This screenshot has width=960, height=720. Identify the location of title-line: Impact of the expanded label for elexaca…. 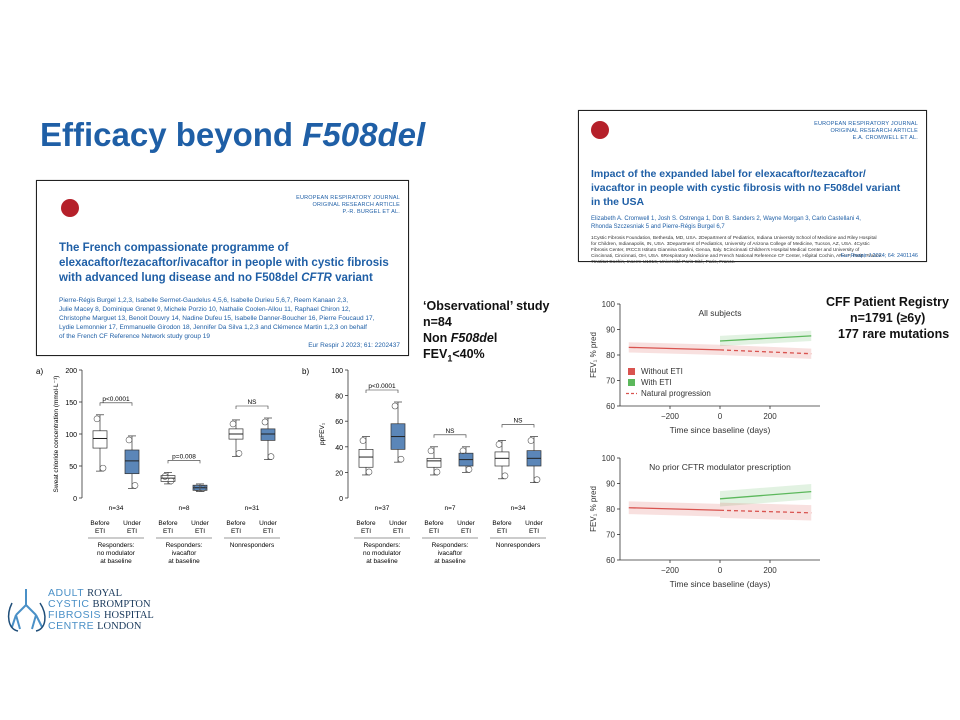
(728, 174).